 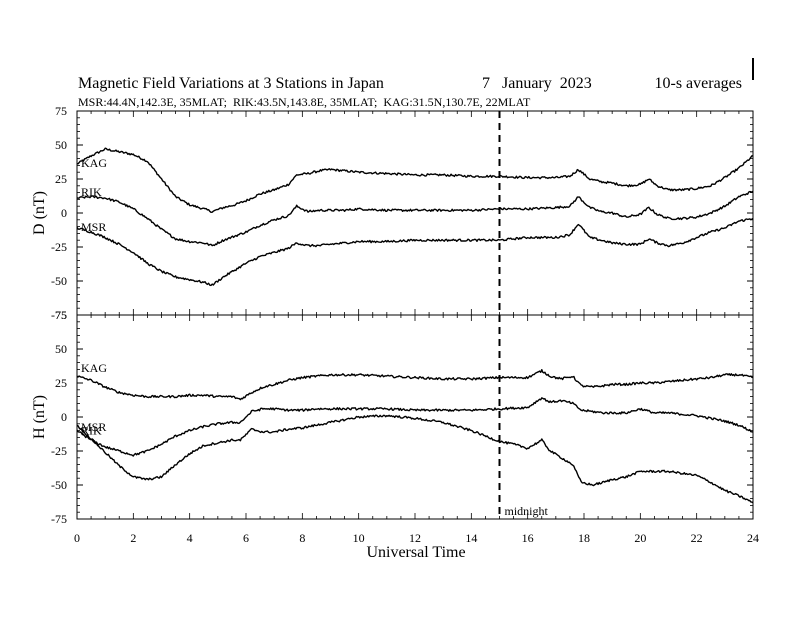 I want to click on y-tick-label-d: 25, so click(x=61, y=179).